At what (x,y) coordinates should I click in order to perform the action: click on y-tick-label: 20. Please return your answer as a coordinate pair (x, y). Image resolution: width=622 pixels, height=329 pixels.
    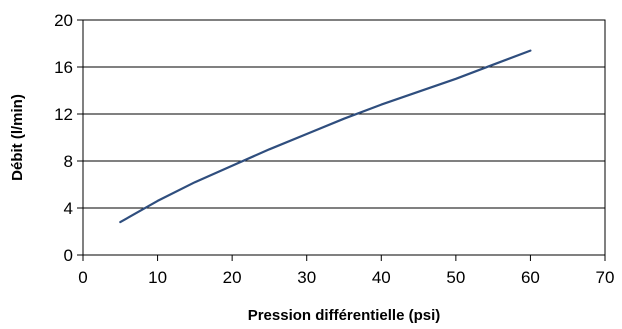
    Looking at the image, I should click on (63, 20).